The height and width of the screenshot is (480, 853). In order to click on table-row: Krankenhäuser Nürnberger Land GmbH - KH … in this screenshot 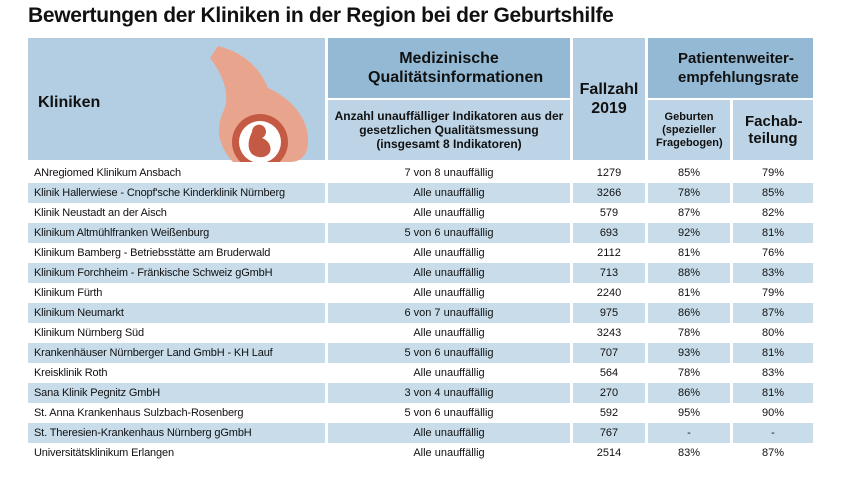, I will do `click(420, 353)`.